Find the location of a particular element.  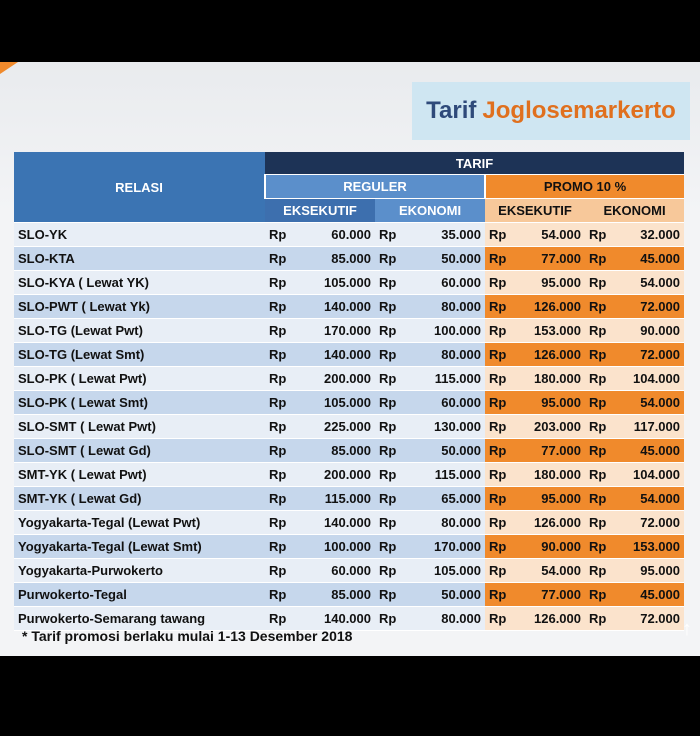

price-value: 203.000 is located at coordinates (557, 426).